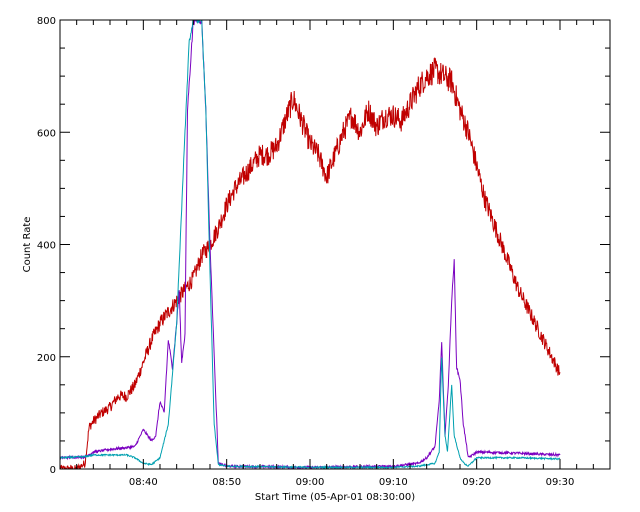 This screenshot has height=512, width=640. What do you see at coordinates (46, 358) in the screenshot?
I see `y-tick-label: 200` at bounding box center [46, 358].